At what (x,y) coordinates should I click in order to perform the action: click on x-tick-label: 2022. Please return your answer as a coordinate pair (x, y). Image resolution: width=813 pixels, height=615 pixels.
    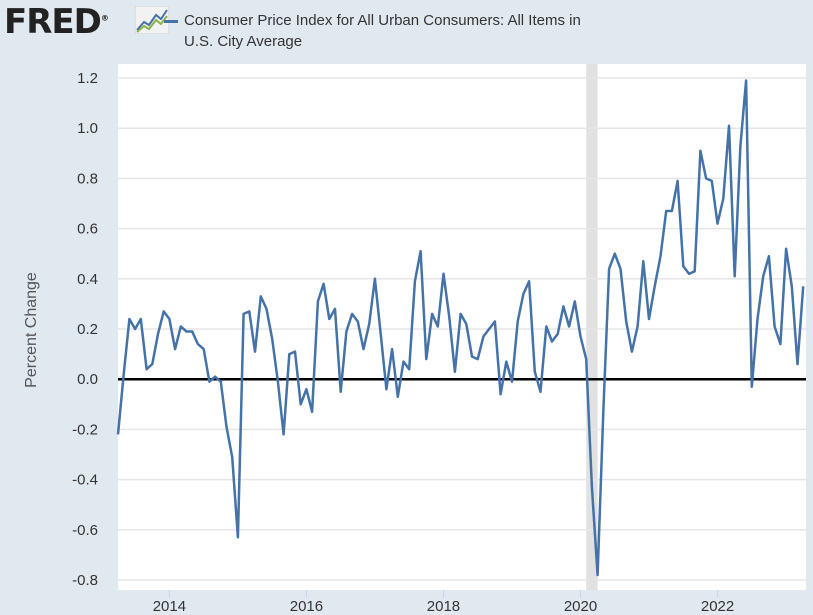
    Looking at the image, I should click on (717, 606).